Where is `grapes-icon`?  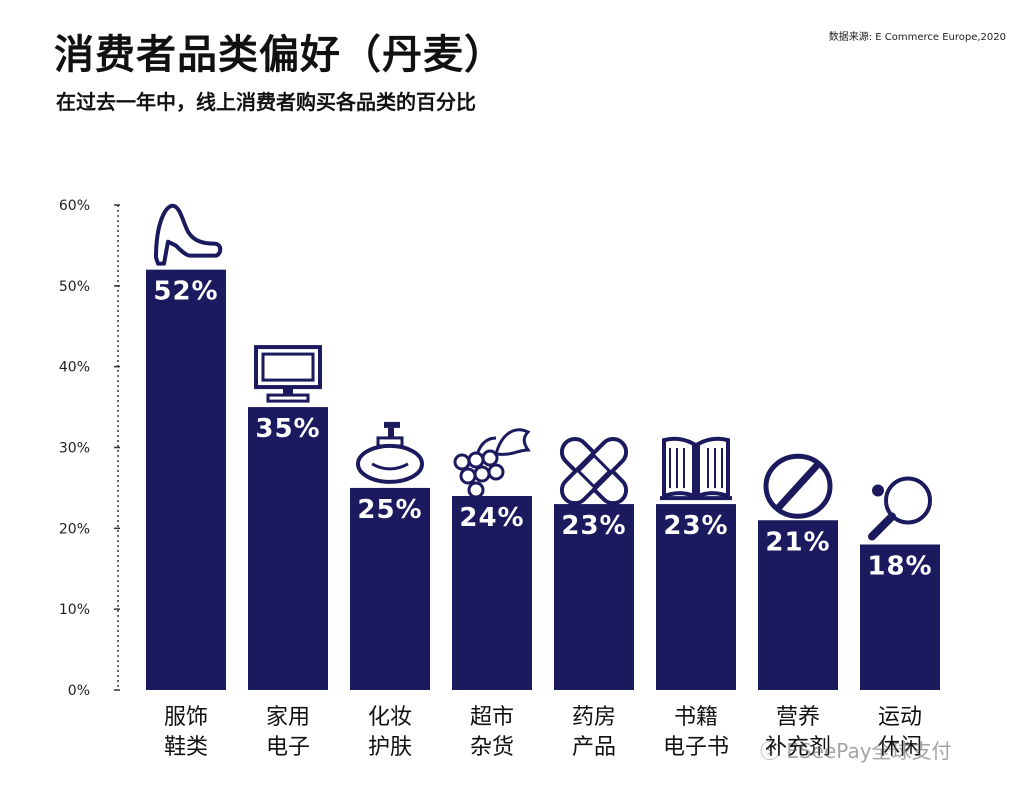 grapes-icon is located at coordinates (492, 463).